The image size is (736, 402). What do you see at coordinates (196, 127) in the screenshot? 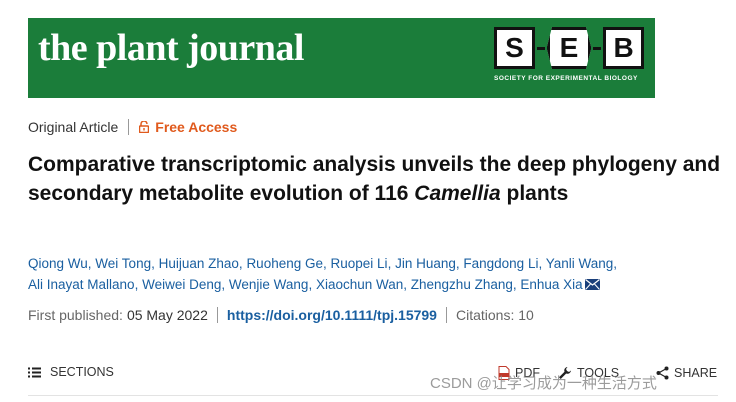
I see `free-access-label: Free Access` at bounding box center [196, 127].